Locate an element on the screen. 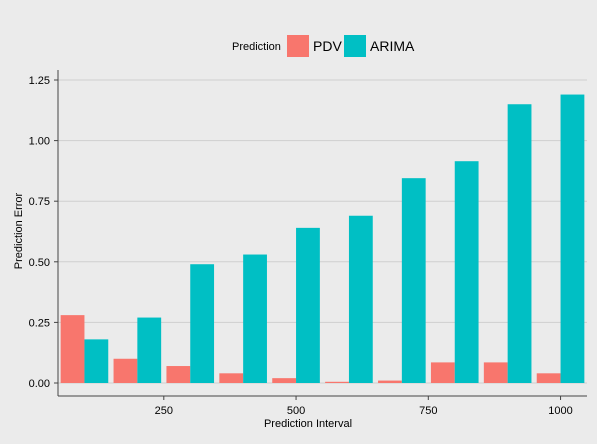 Image resolution: width=597 pixels, height=444 pixels. x-tick-label: 1000 is located at coordinates (560, 411).